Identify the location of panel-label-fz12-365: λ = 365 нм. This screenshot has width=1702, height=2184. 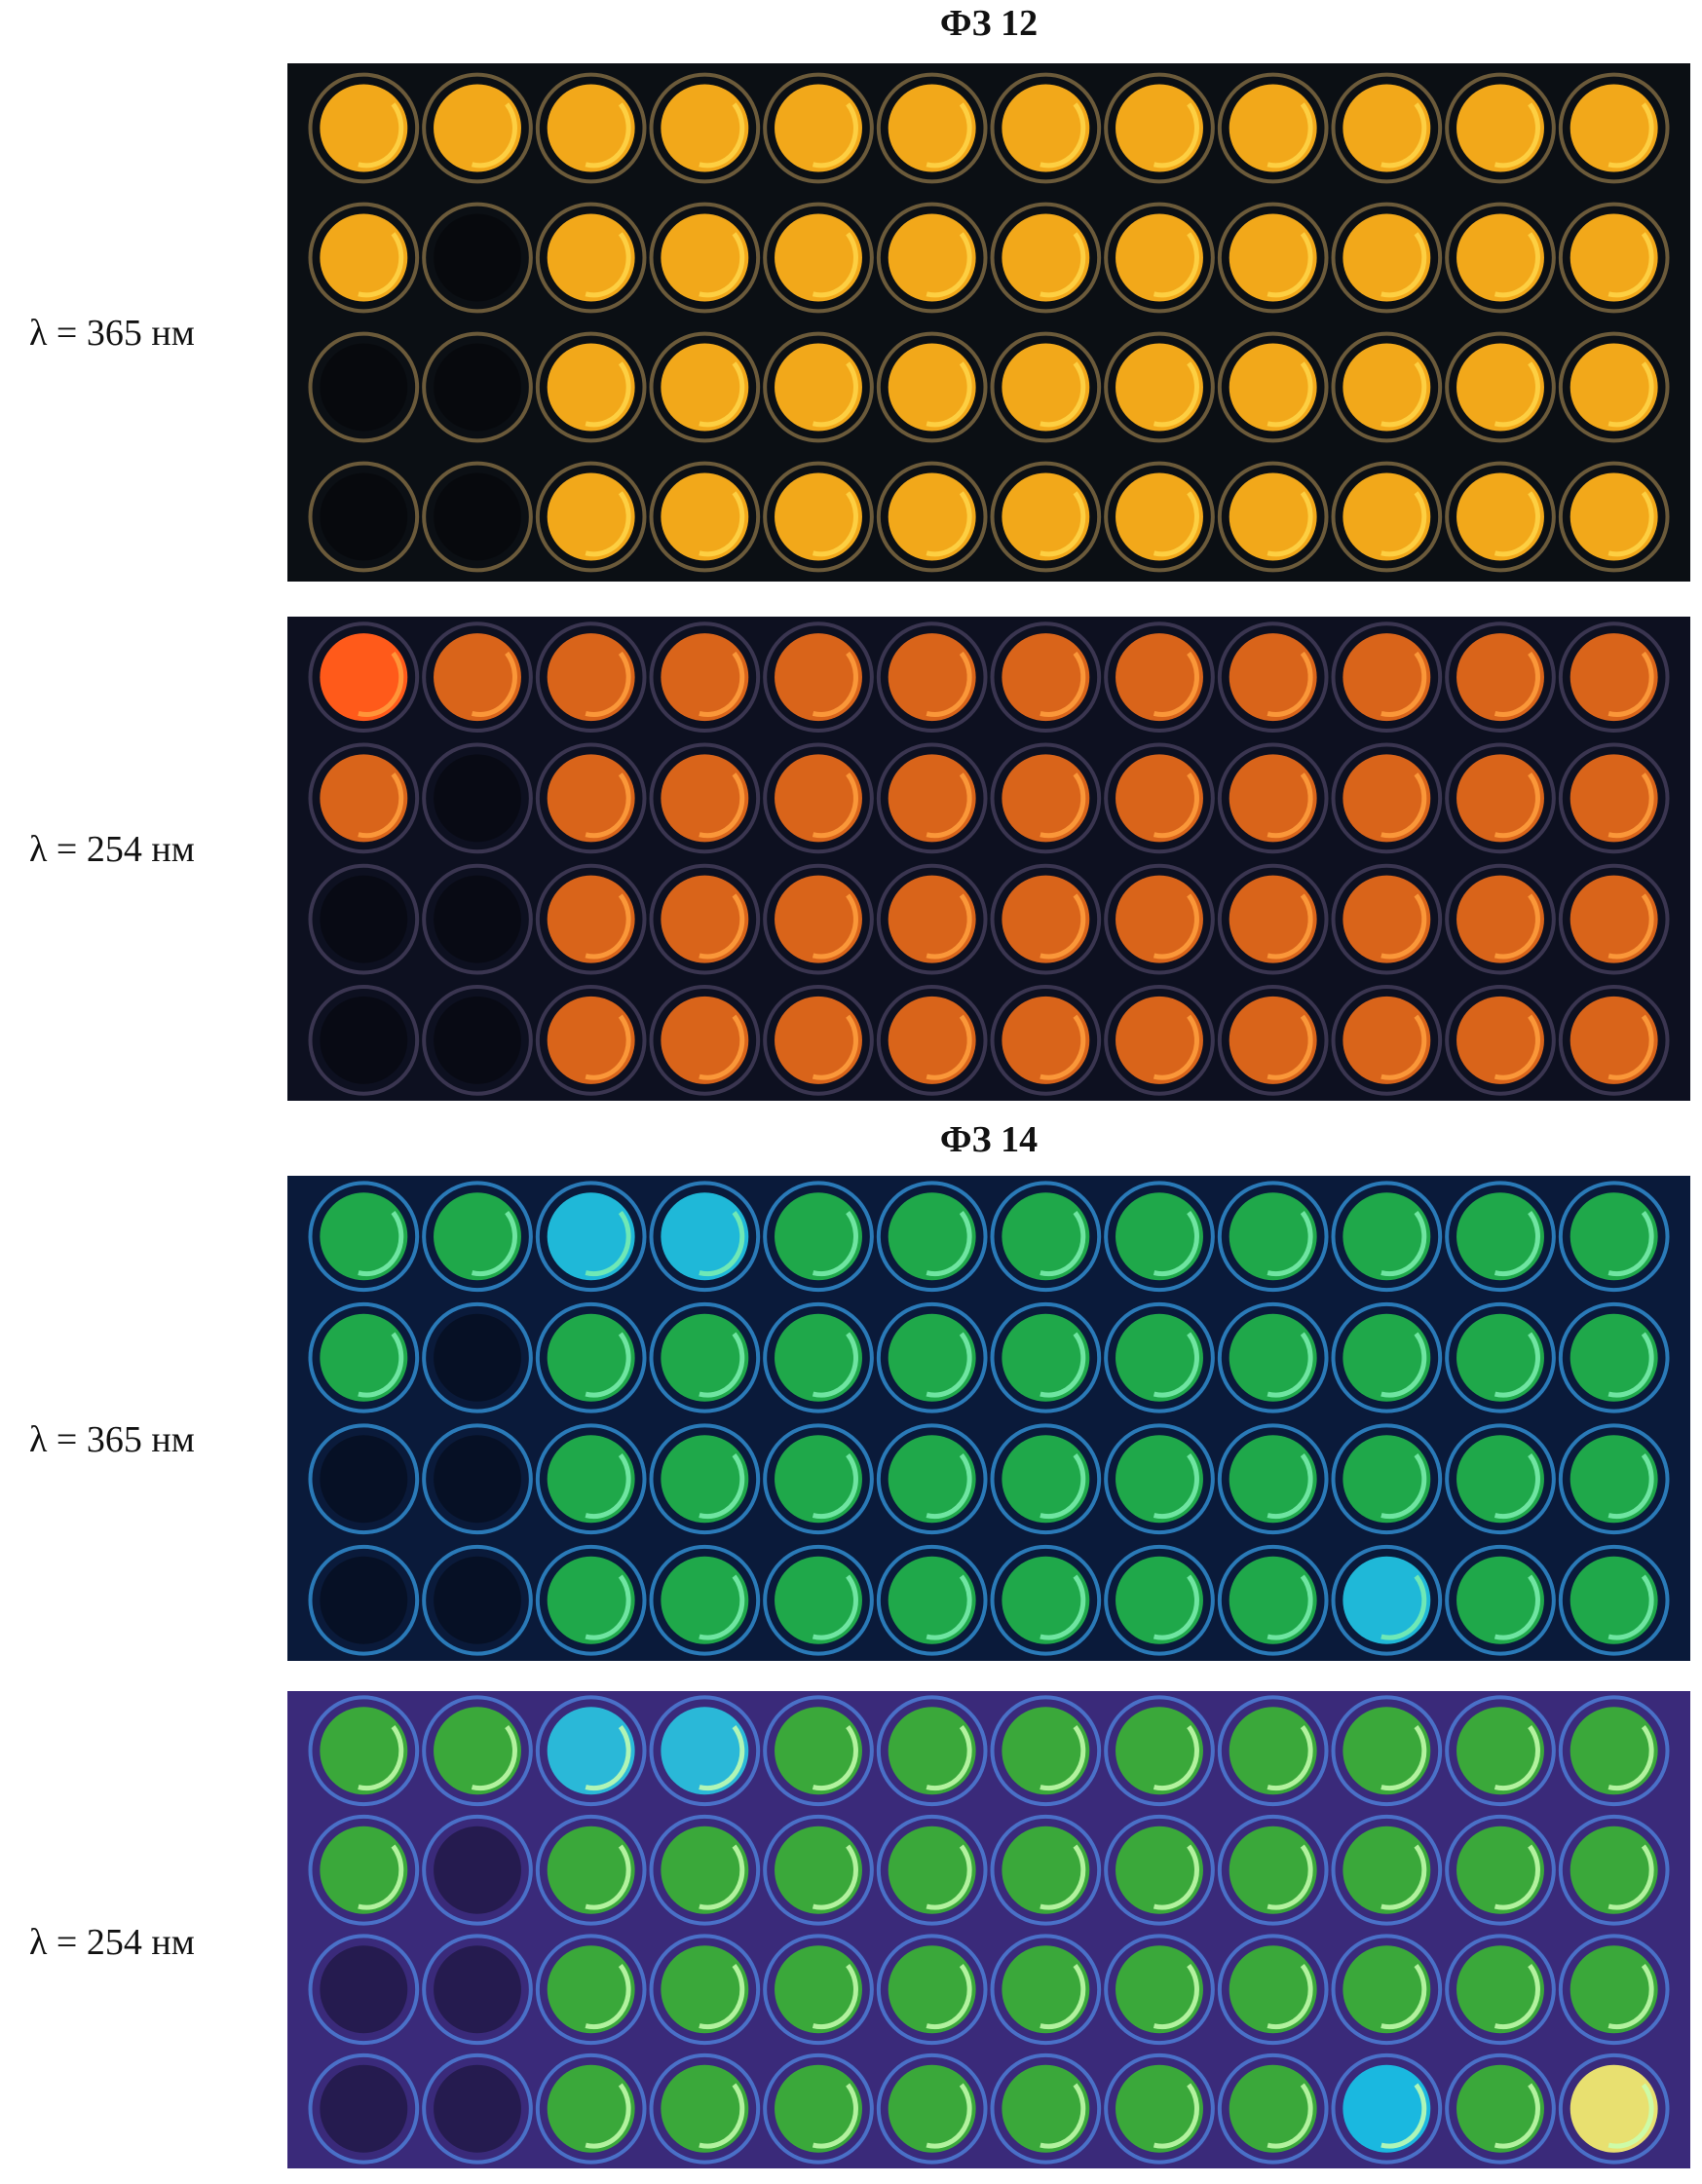
(112, 333).